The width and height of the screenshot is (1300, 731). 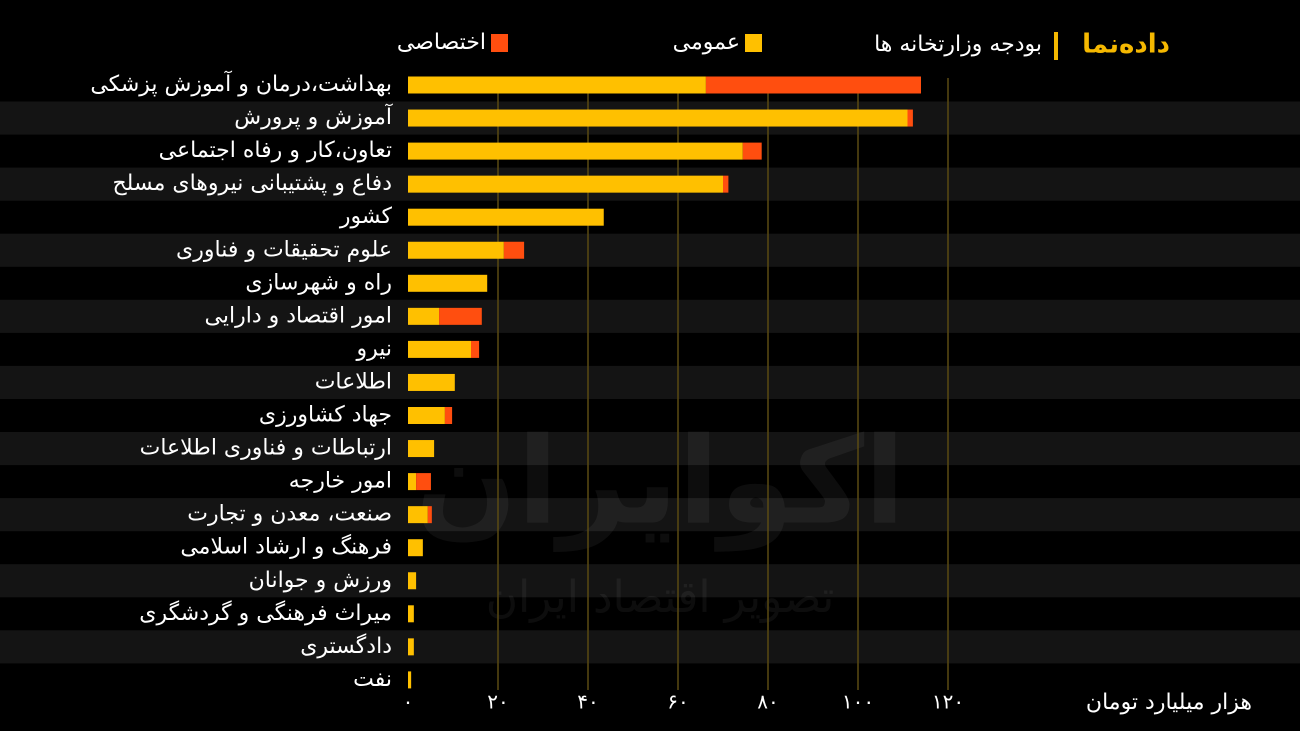 I want to click on watermark: اکوایران, so click(x=660, y=482).